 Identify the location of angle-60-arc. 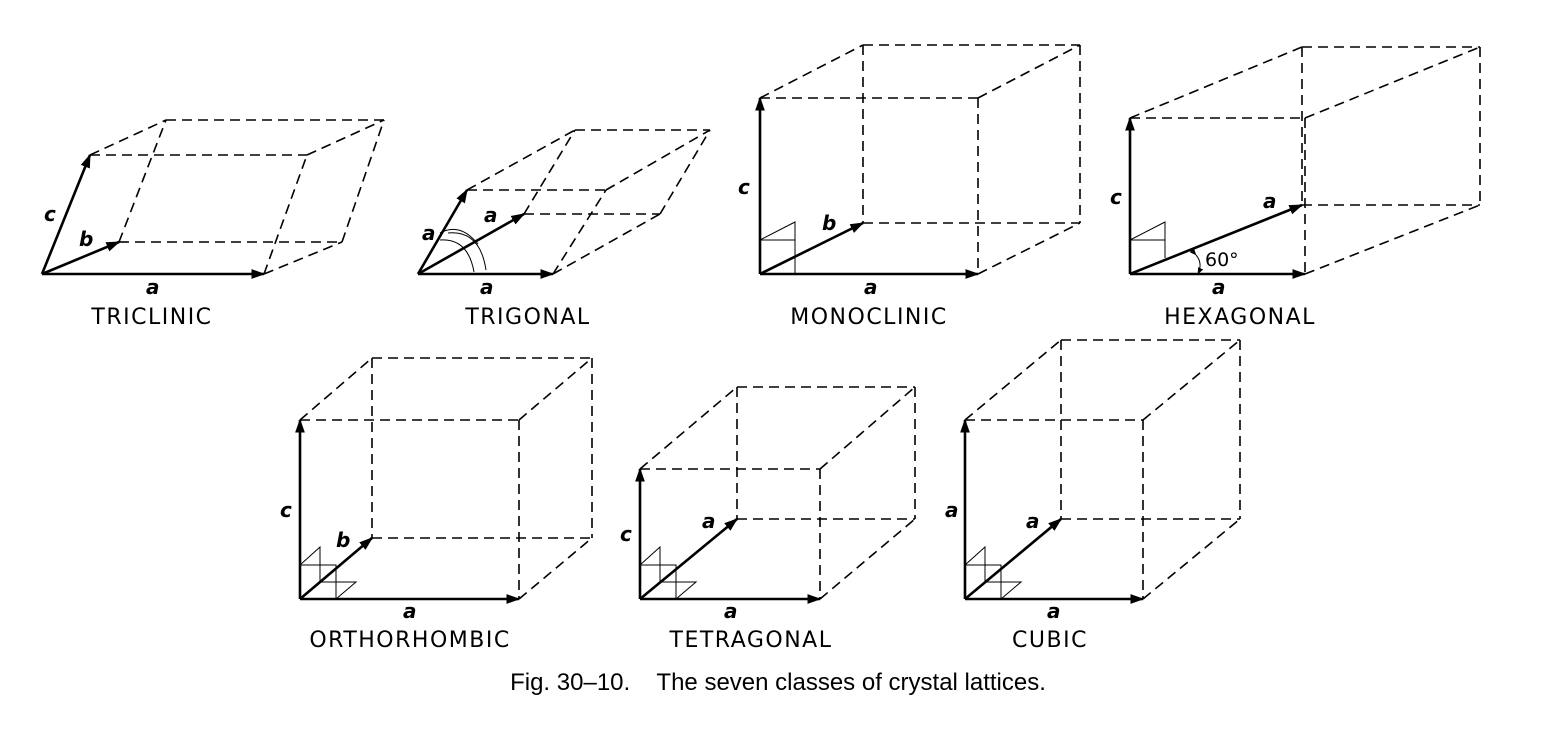
(1196, 261).